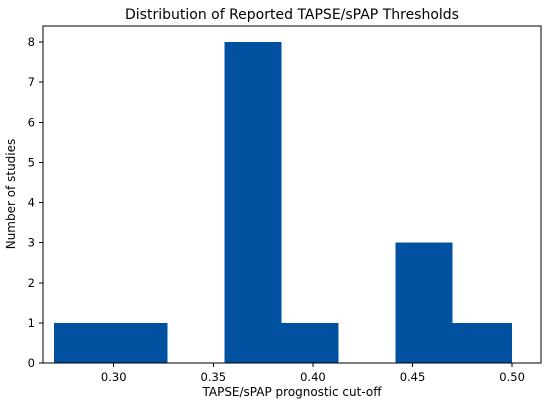 The image size is (550, 406). Describe the element at coordinates (114, 377) in the screenshot. I see `x-tick-label-0: 0.30` at that location.